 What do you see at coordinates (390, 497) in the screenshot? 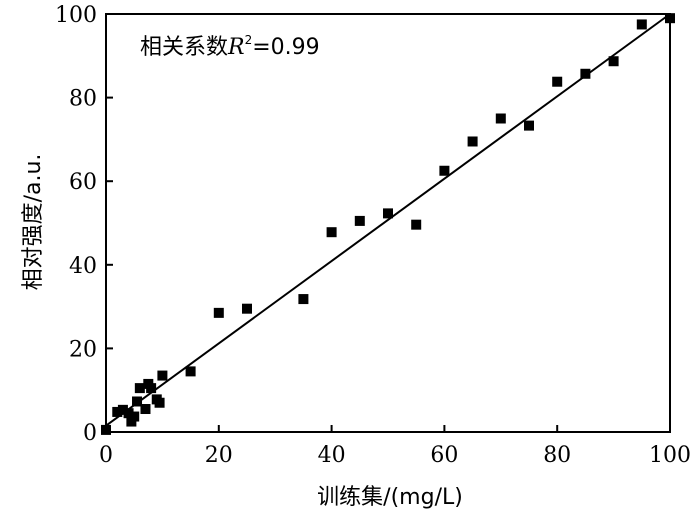
I see `x-axis-title: 训练集/(mg/L)` at bounding box center [390, 497].